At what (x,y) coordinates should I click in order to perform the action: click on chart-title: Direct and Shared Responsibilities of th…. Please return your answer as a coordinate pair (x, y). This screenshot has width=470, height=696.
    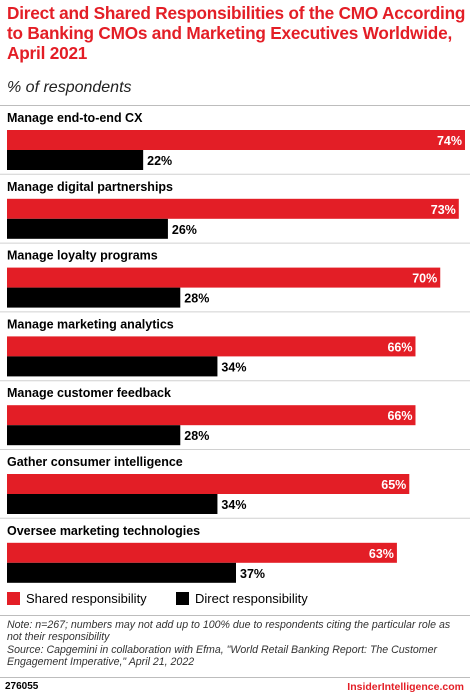
    Looking at the image, I should click on (236, 33).